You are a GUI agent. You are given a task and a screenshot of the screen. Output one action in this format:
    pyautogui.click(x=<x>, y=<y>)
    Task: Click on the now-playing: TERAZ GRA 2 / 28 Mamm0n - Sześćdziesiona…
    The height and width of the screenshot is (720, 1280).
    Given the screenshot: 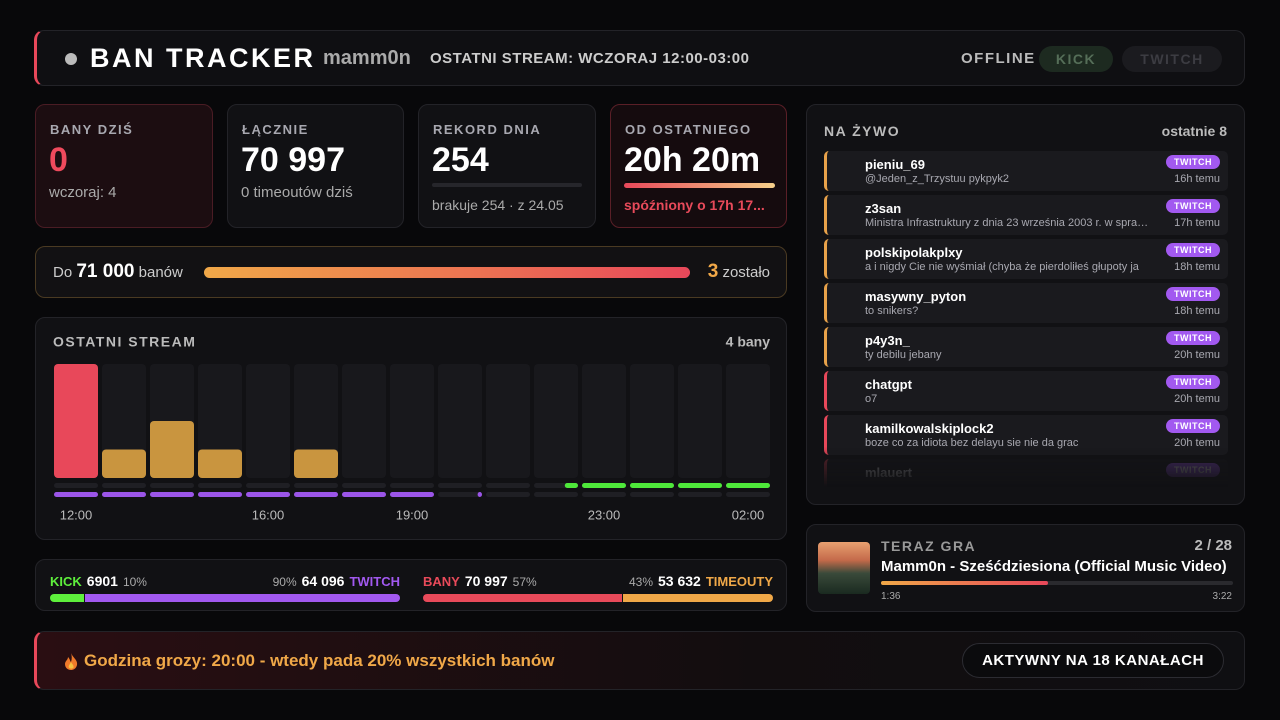 What is the action you would take?
    pyautogui.click(x=1025, y=568)
    